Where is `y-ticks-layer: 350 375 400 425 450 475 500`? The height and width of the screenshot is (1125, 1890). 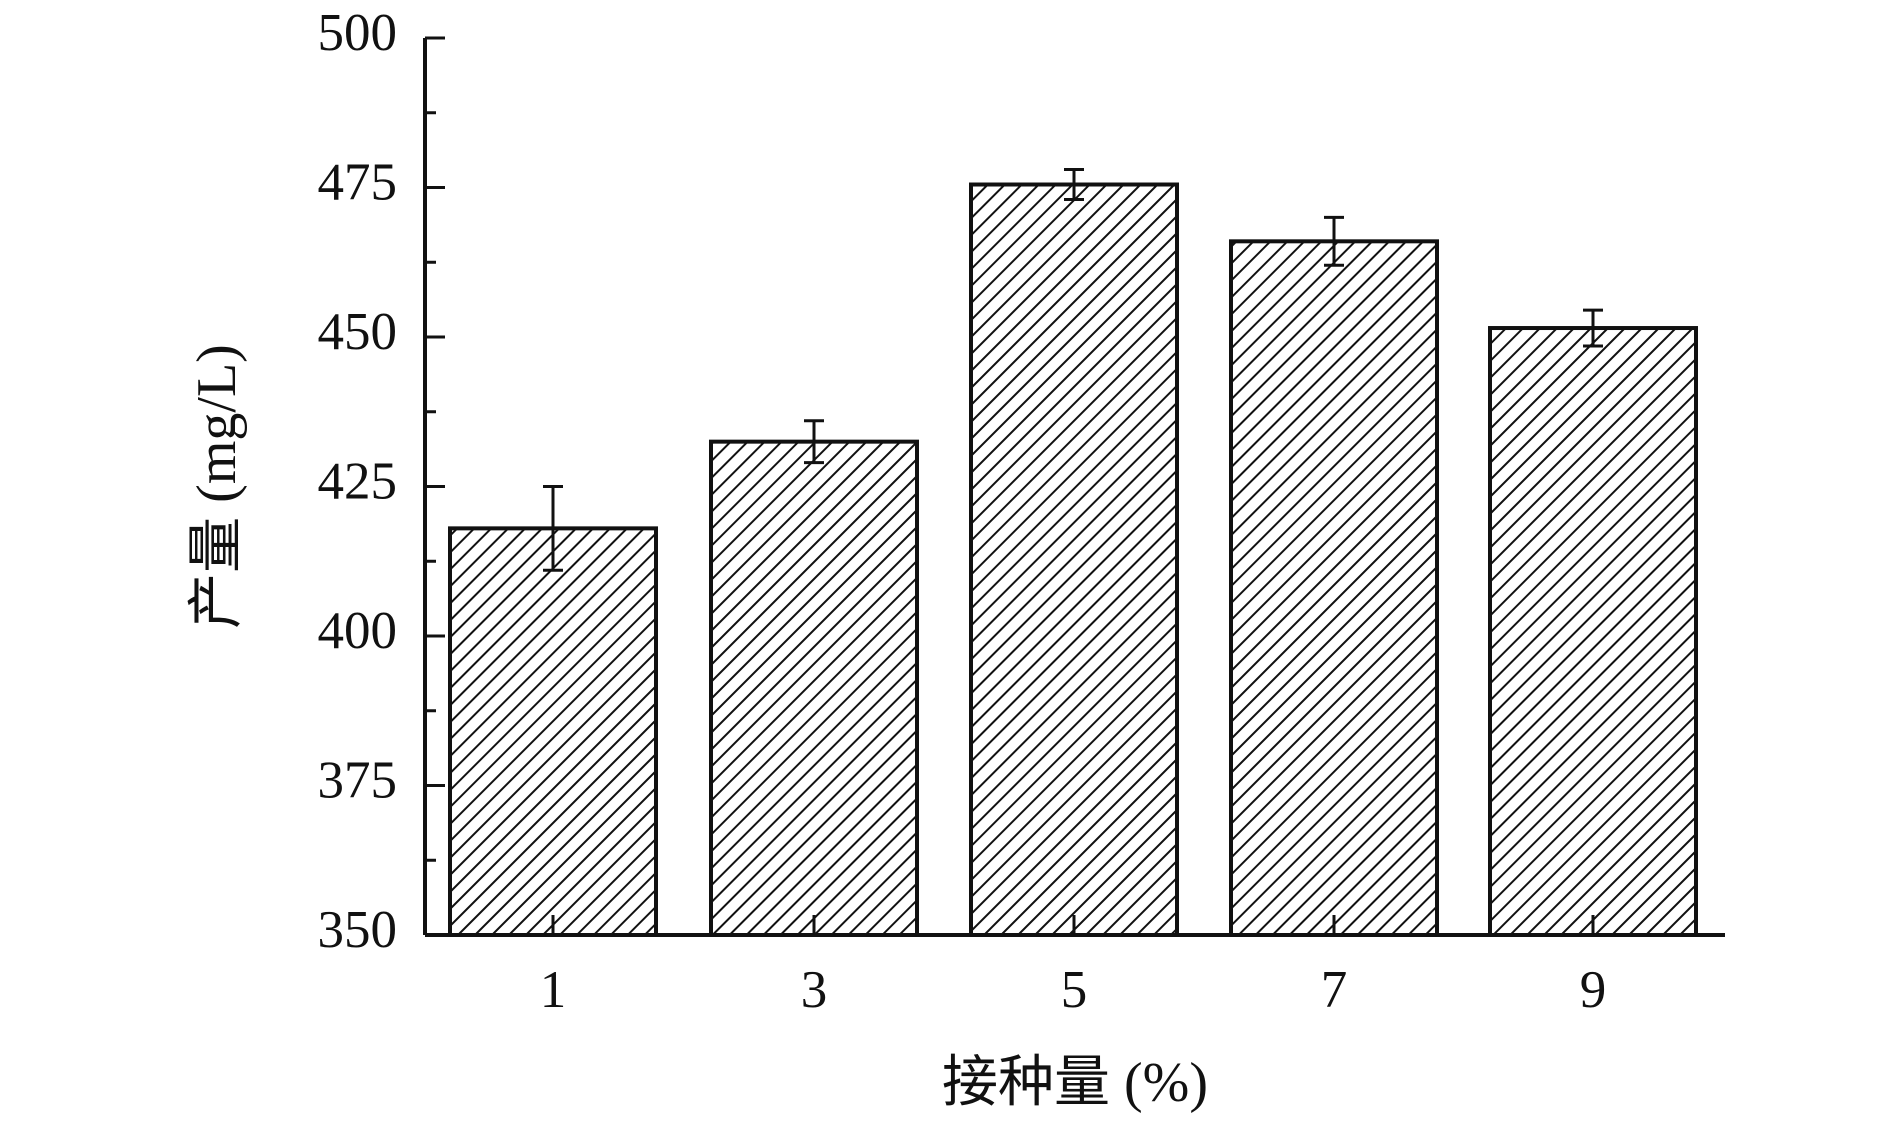
y-ticks-layer: 350 375 400 425 450 475 500 is located at coordinates (381, 481).